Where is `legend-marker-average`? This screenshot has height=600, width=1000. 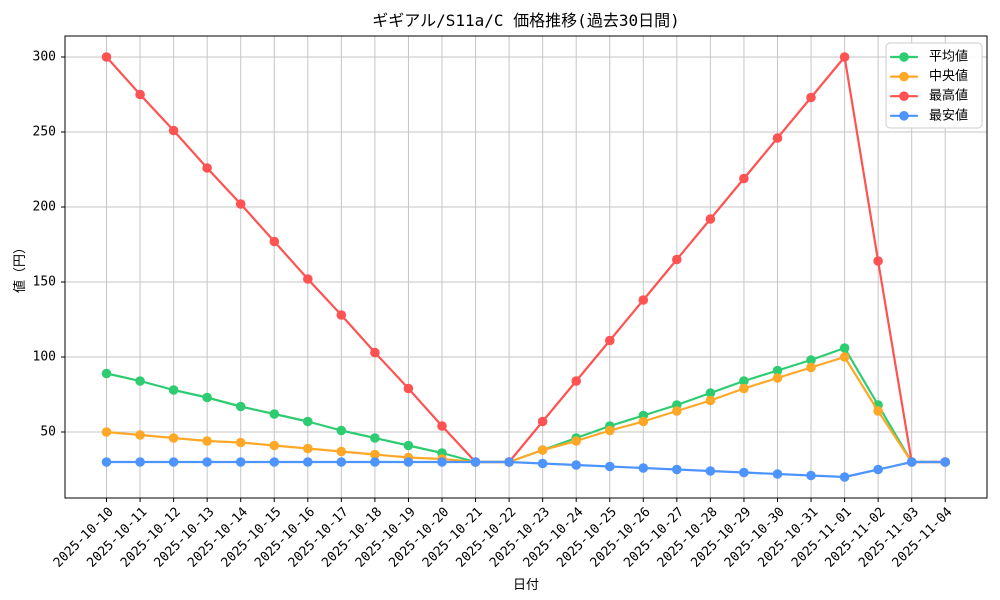
legend-marker-average is located at coordinates (904, 57).